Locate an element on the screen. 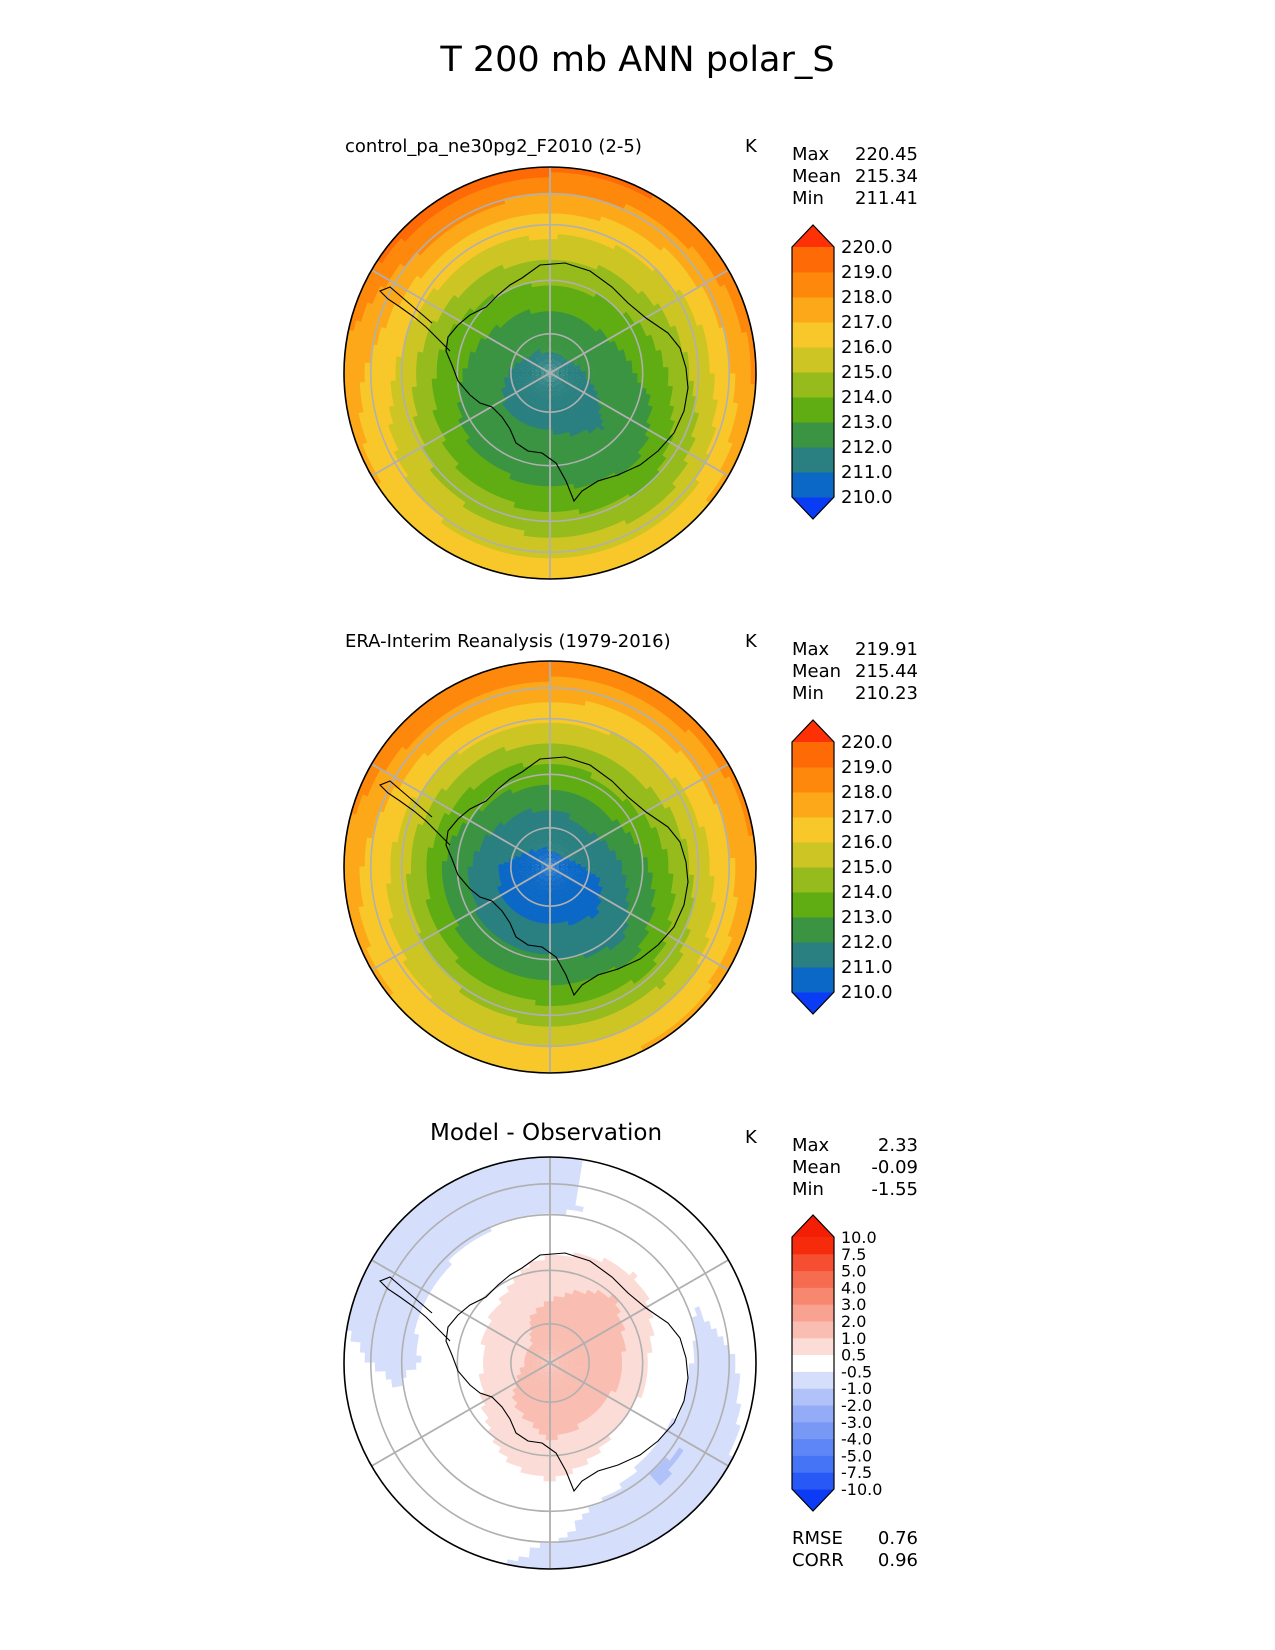 The image size is (1275, 1650). corr-label: CORR is located at coordinates (818, 1560).